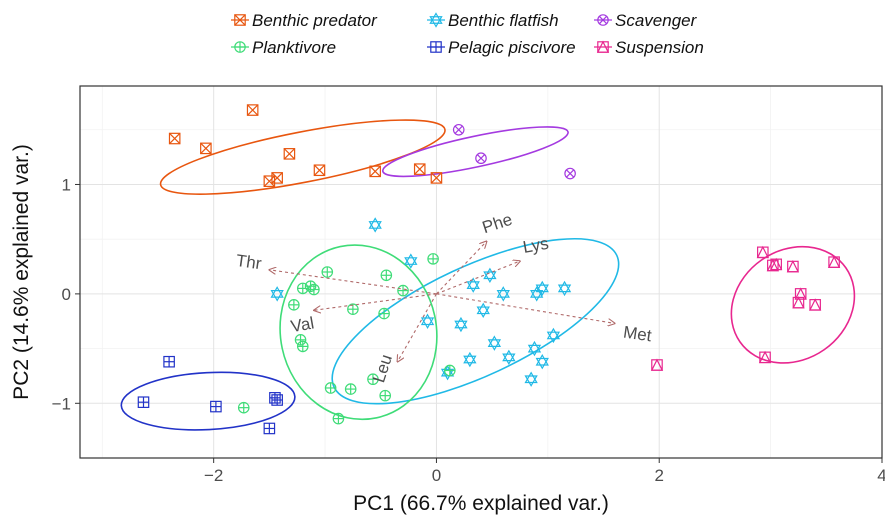  Describe the element at coordinates (525, 308) in the screenshot. I see `loading-arrow-met` at that location.